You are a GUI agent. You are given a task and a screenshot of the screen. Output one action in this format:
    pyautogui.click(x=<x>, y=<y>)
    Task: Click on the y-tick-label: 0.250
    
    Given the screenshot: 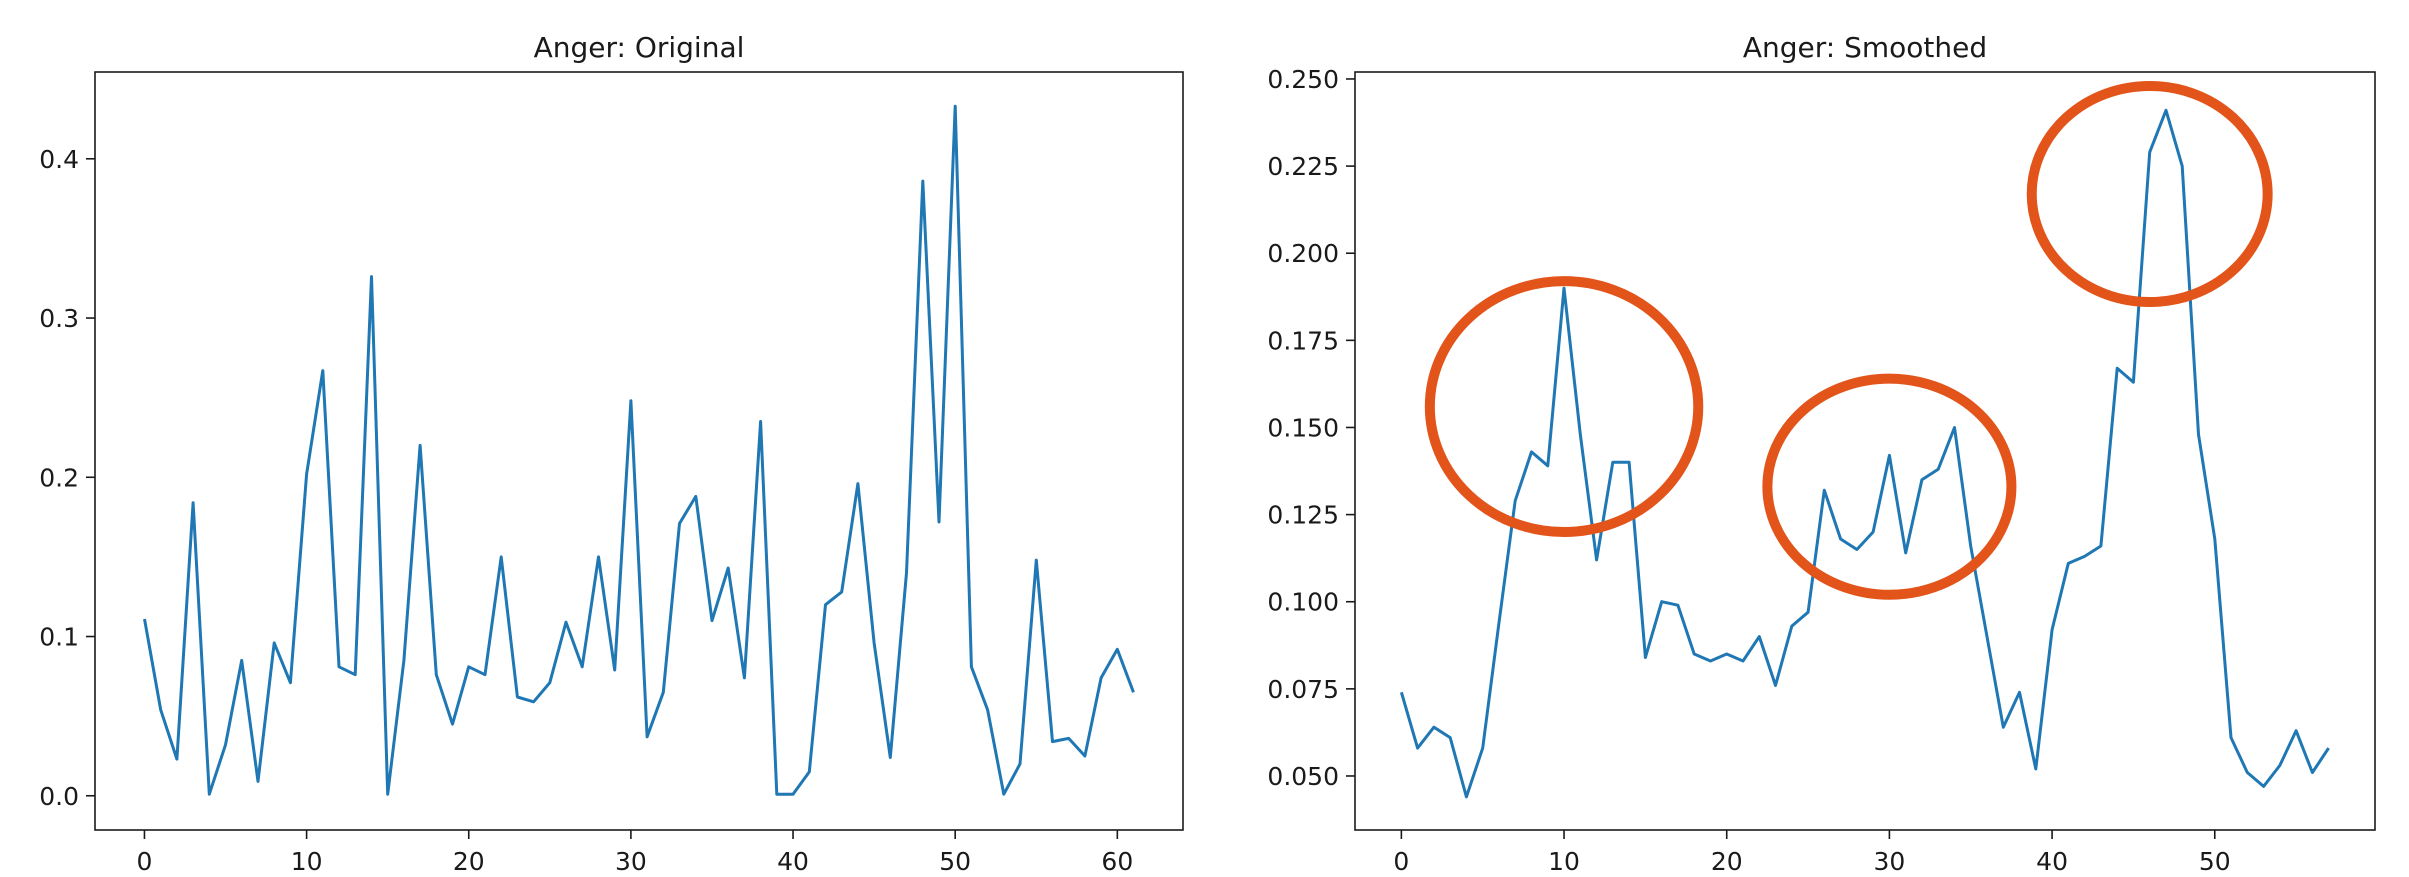 What is the action you would take?
    pyautogui.click(x=1303, y=79)
    